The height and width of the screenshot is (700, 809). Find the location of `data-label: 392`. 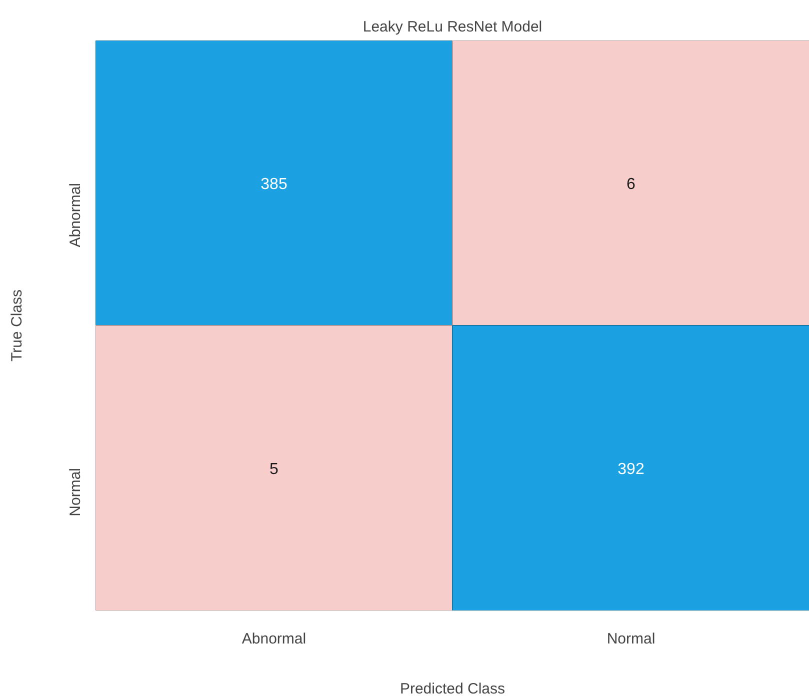

data-label: 392 is located at coordinates (631, 469).